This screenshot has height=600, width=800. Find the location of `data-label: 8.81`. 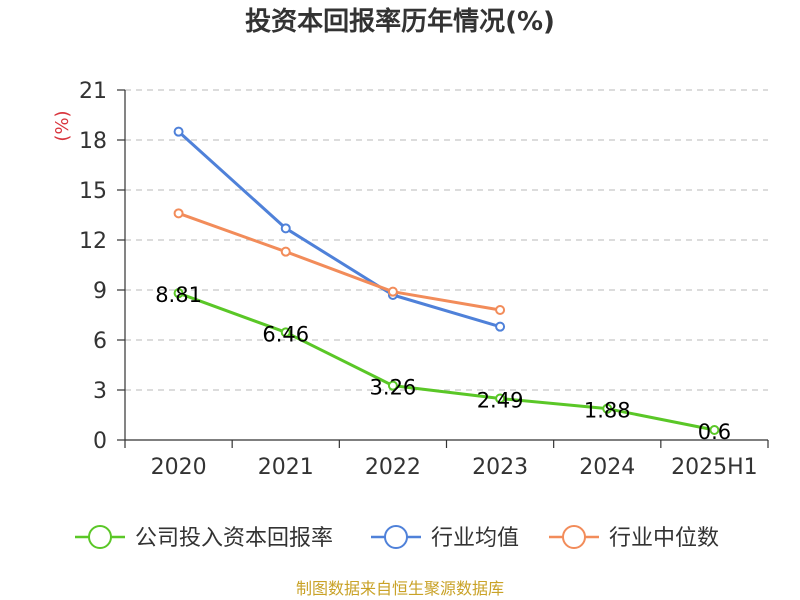

data-label: 8.81 is located at coordinates (178, 295).